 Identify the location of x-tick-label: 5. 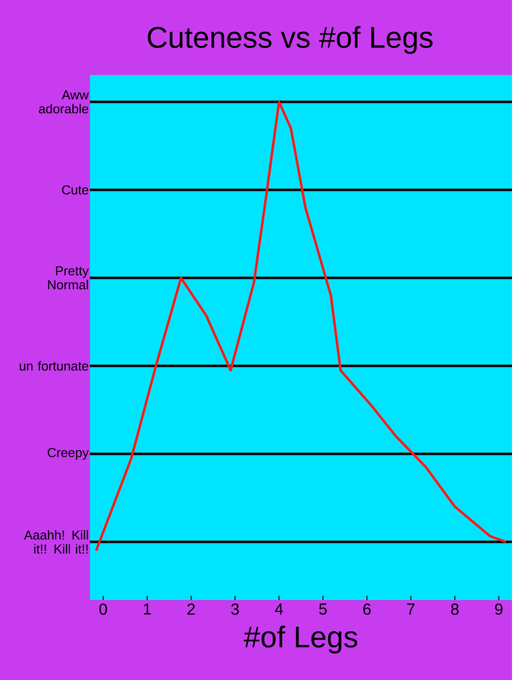
(323, 609).